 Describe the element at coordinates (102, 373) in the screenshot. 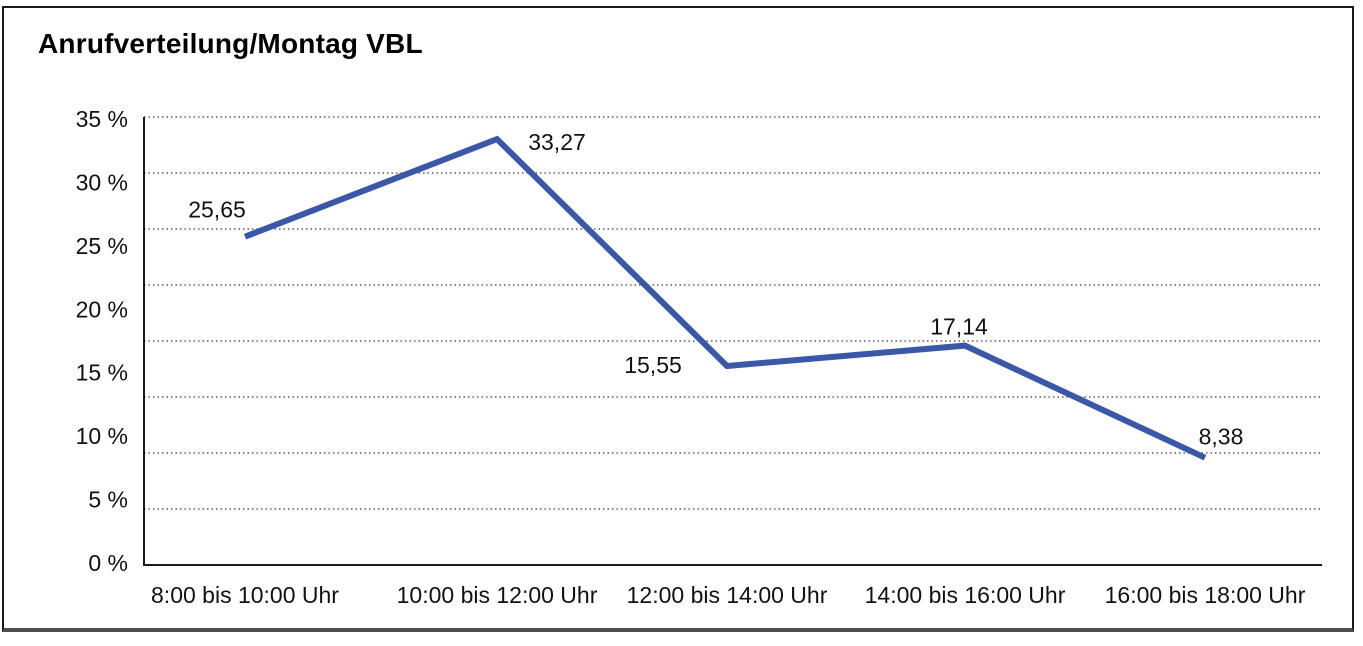

I see `y-tick-label: 15 %` at that location.